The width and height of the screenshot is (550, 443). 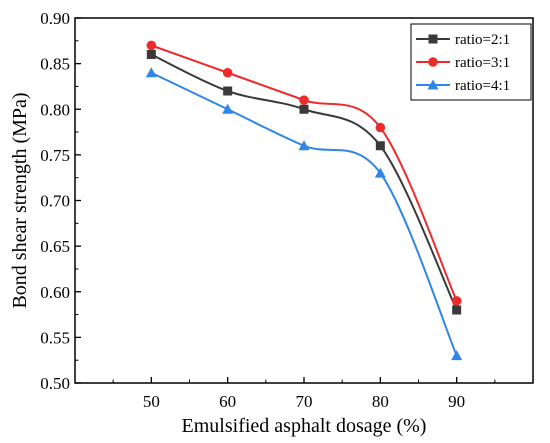 I want to click on x-tick-label: 60, so click(x=227, y=401).